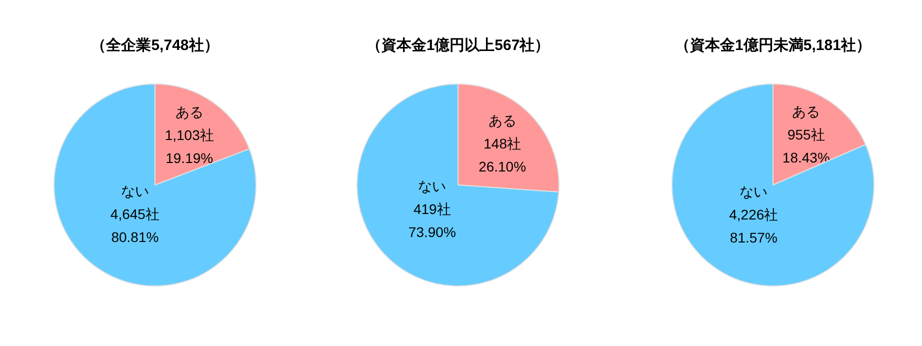 This screenshot has width=922, height=346. I want to click on data-label: 419社 73.90%, so click(432, 220).